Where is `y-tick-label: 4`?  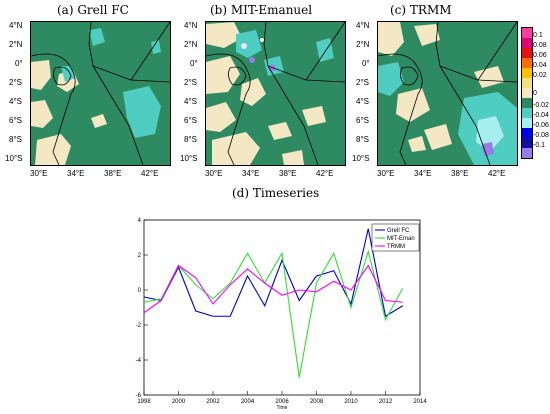 y-tick-label: 4 is located at coordinates (140, 221).